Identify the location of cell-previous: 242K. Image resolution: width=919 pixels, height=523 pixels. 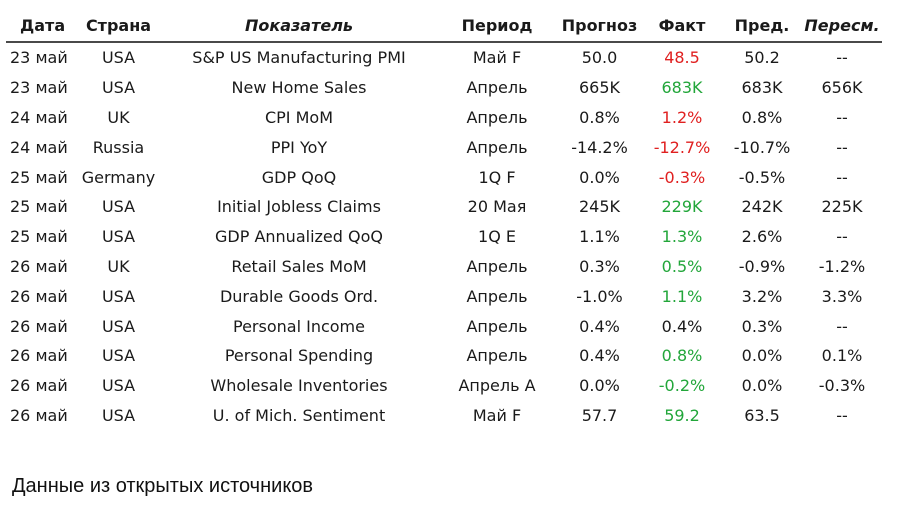
(762, 207).